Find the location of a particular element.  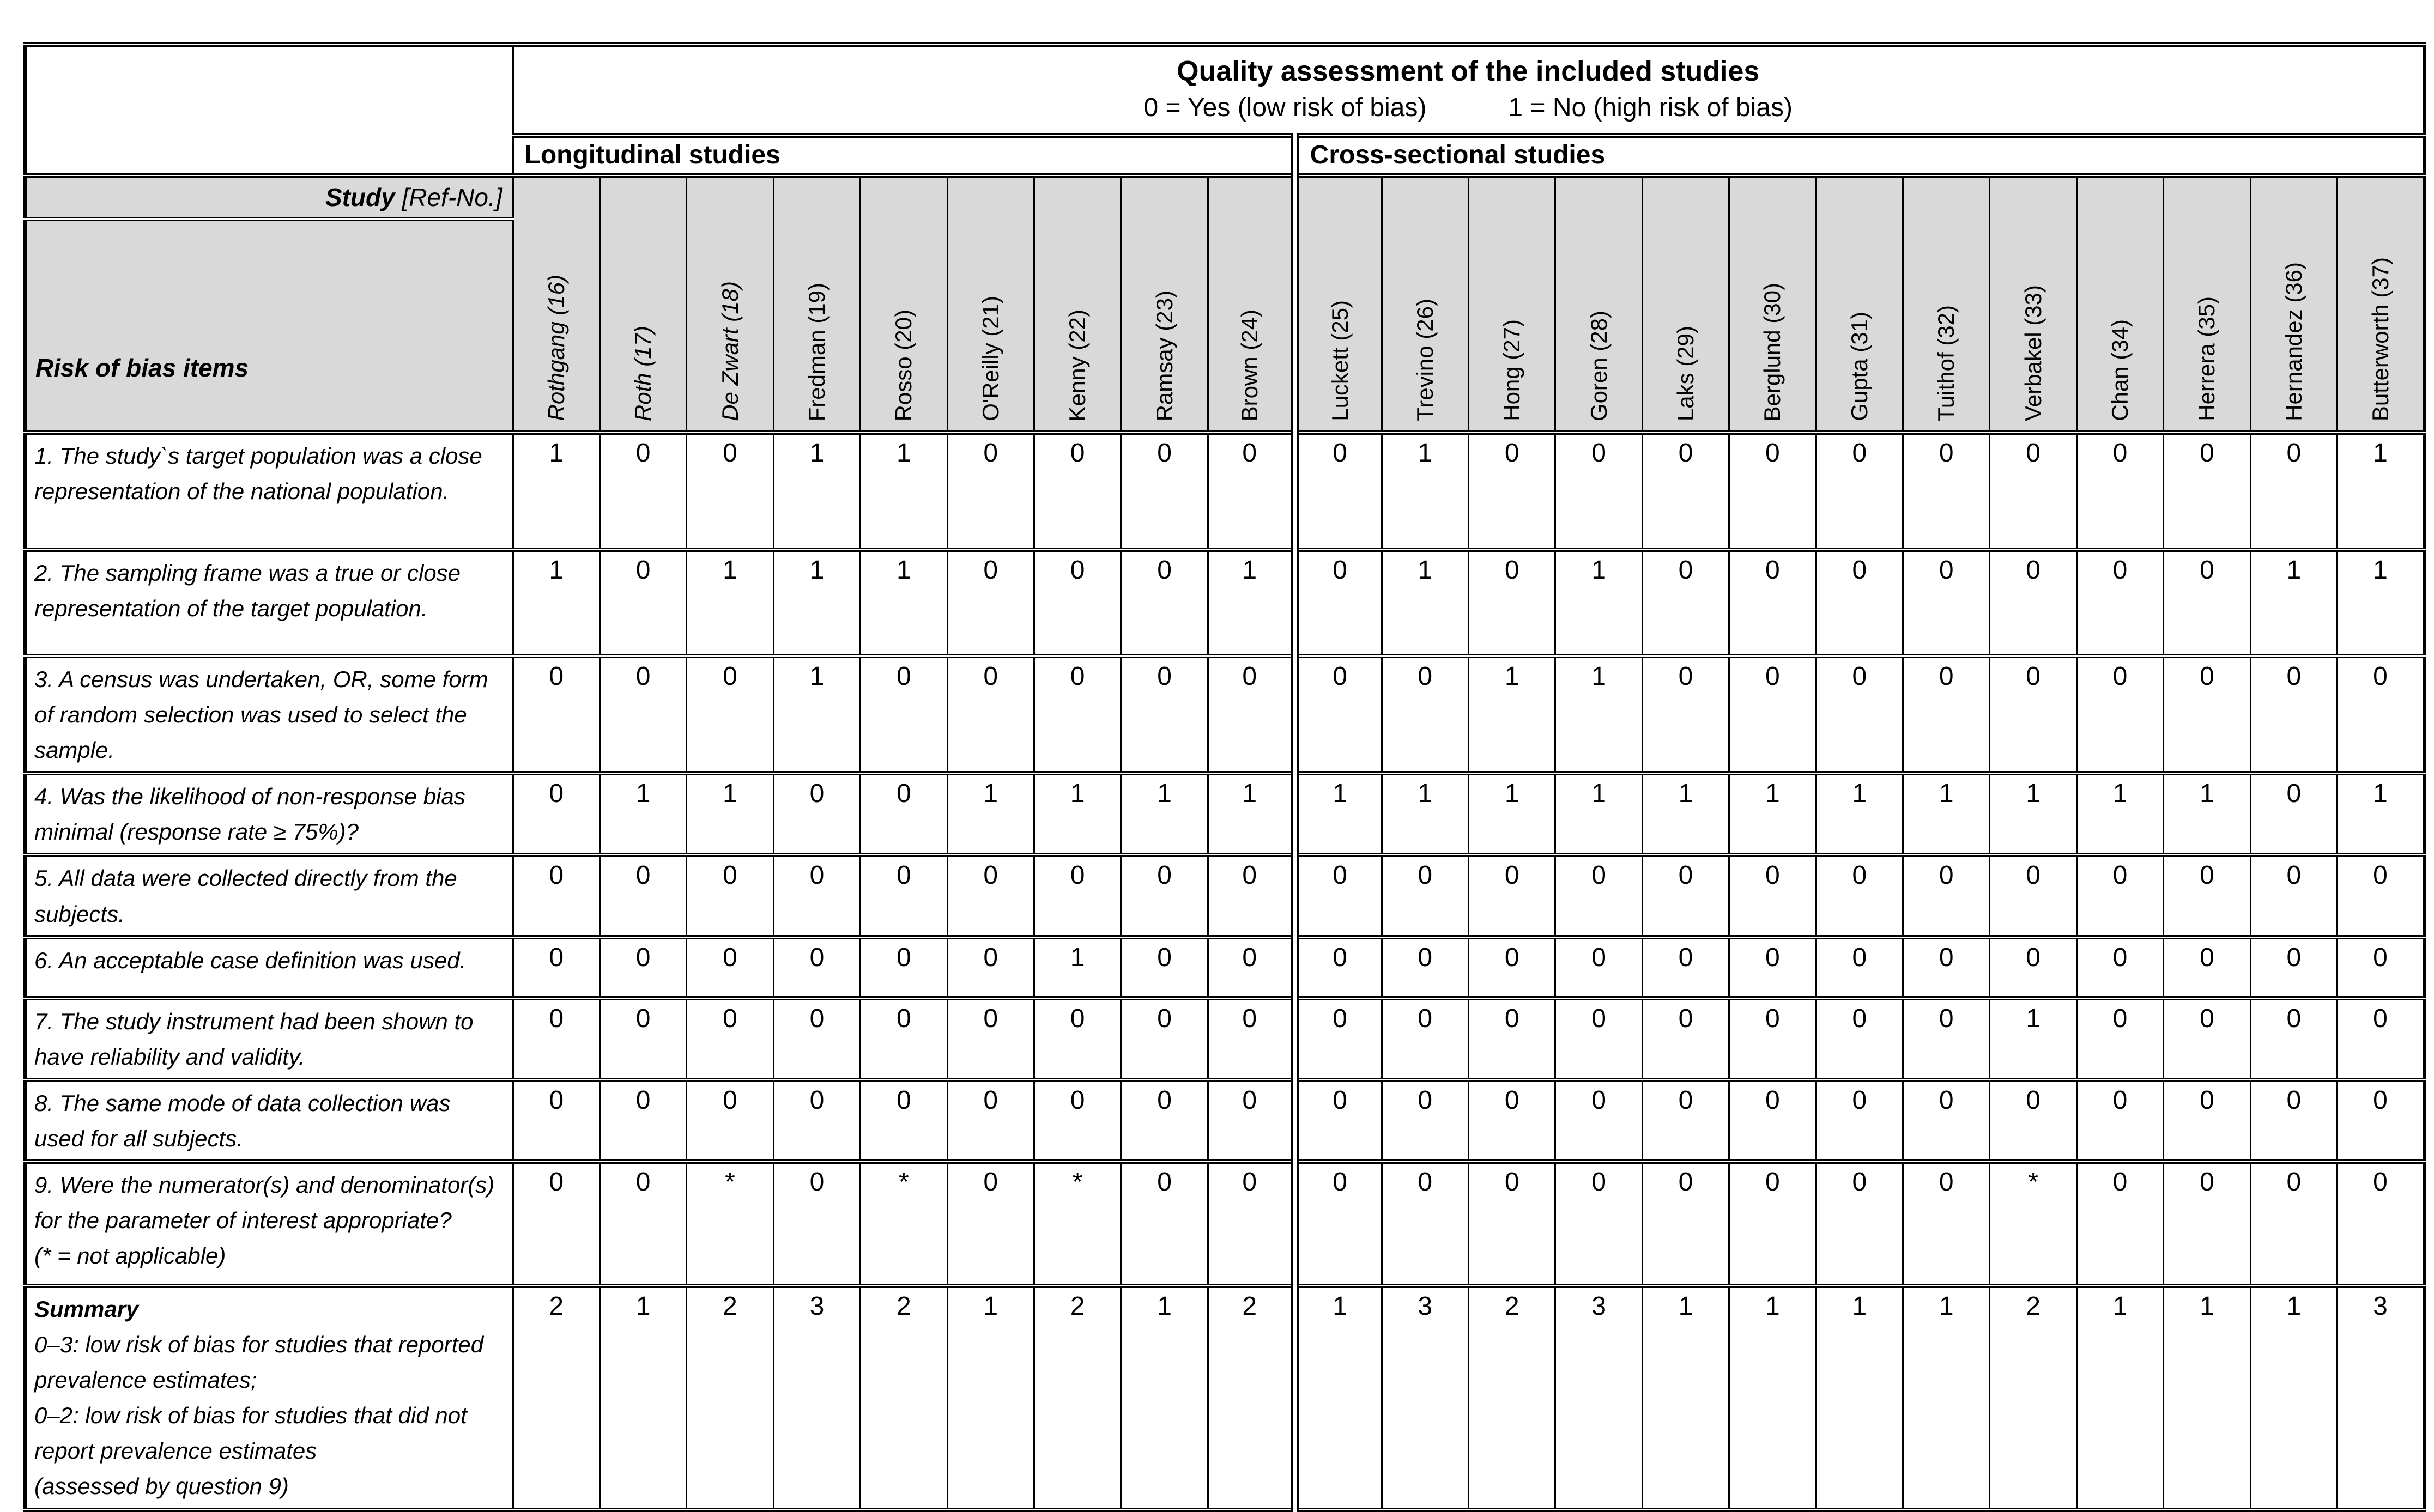

study-name: Roth (17) is located at coordinates (643, 373).